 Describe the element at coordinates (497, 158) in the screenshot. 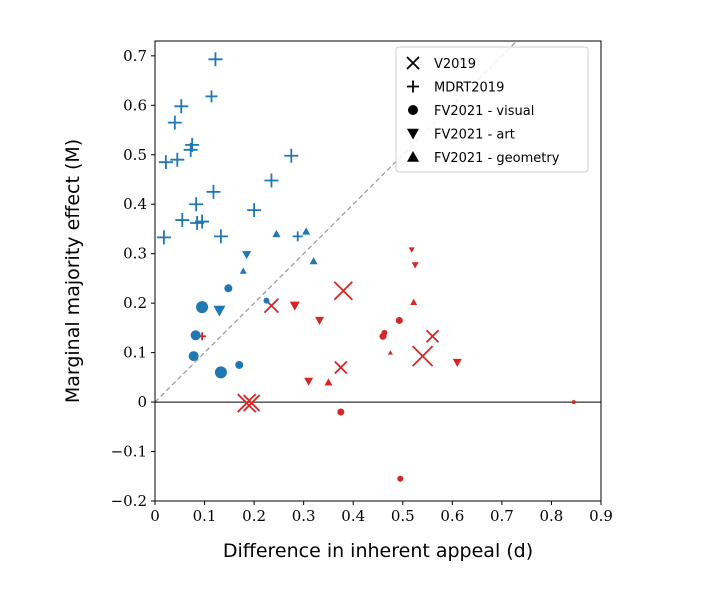

I see `legend-label: FV2021 - geometry` at that location.